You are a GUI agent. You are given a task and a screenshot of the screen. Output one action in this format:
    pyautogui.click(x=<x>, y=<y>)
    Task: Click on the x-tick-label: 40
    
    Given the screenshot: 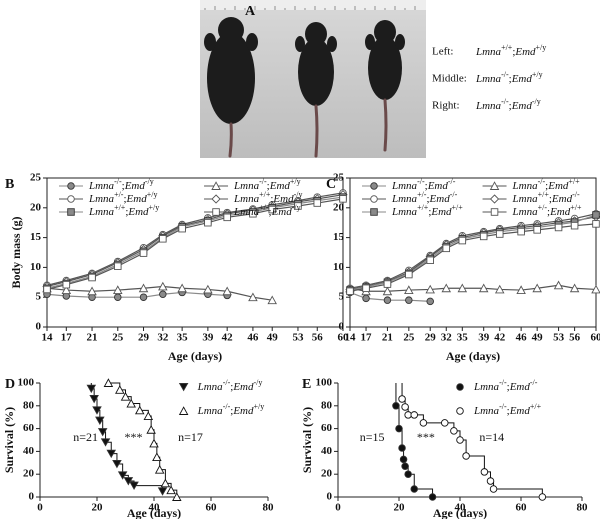 What is the action you would take?
    pyautogui.click(x=155, y=508)
    